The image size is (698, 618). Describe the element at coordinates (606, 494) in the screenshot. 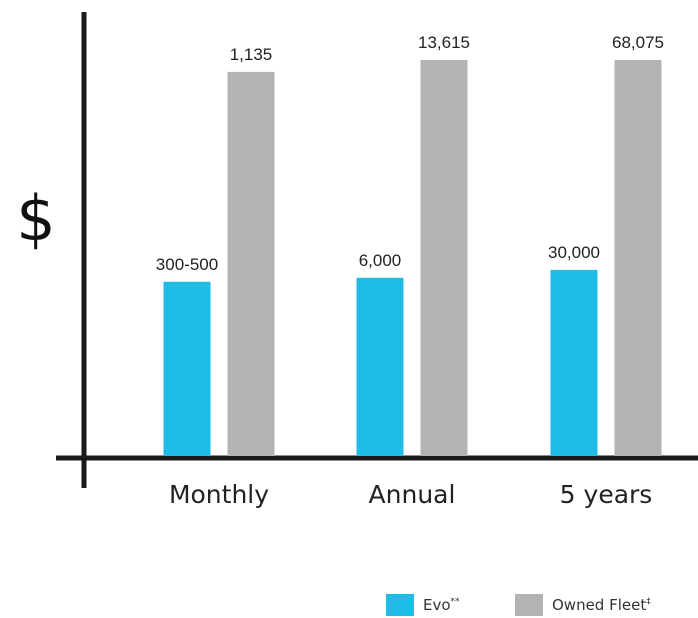

I see `category-label-5-years: 5 years` at that location.